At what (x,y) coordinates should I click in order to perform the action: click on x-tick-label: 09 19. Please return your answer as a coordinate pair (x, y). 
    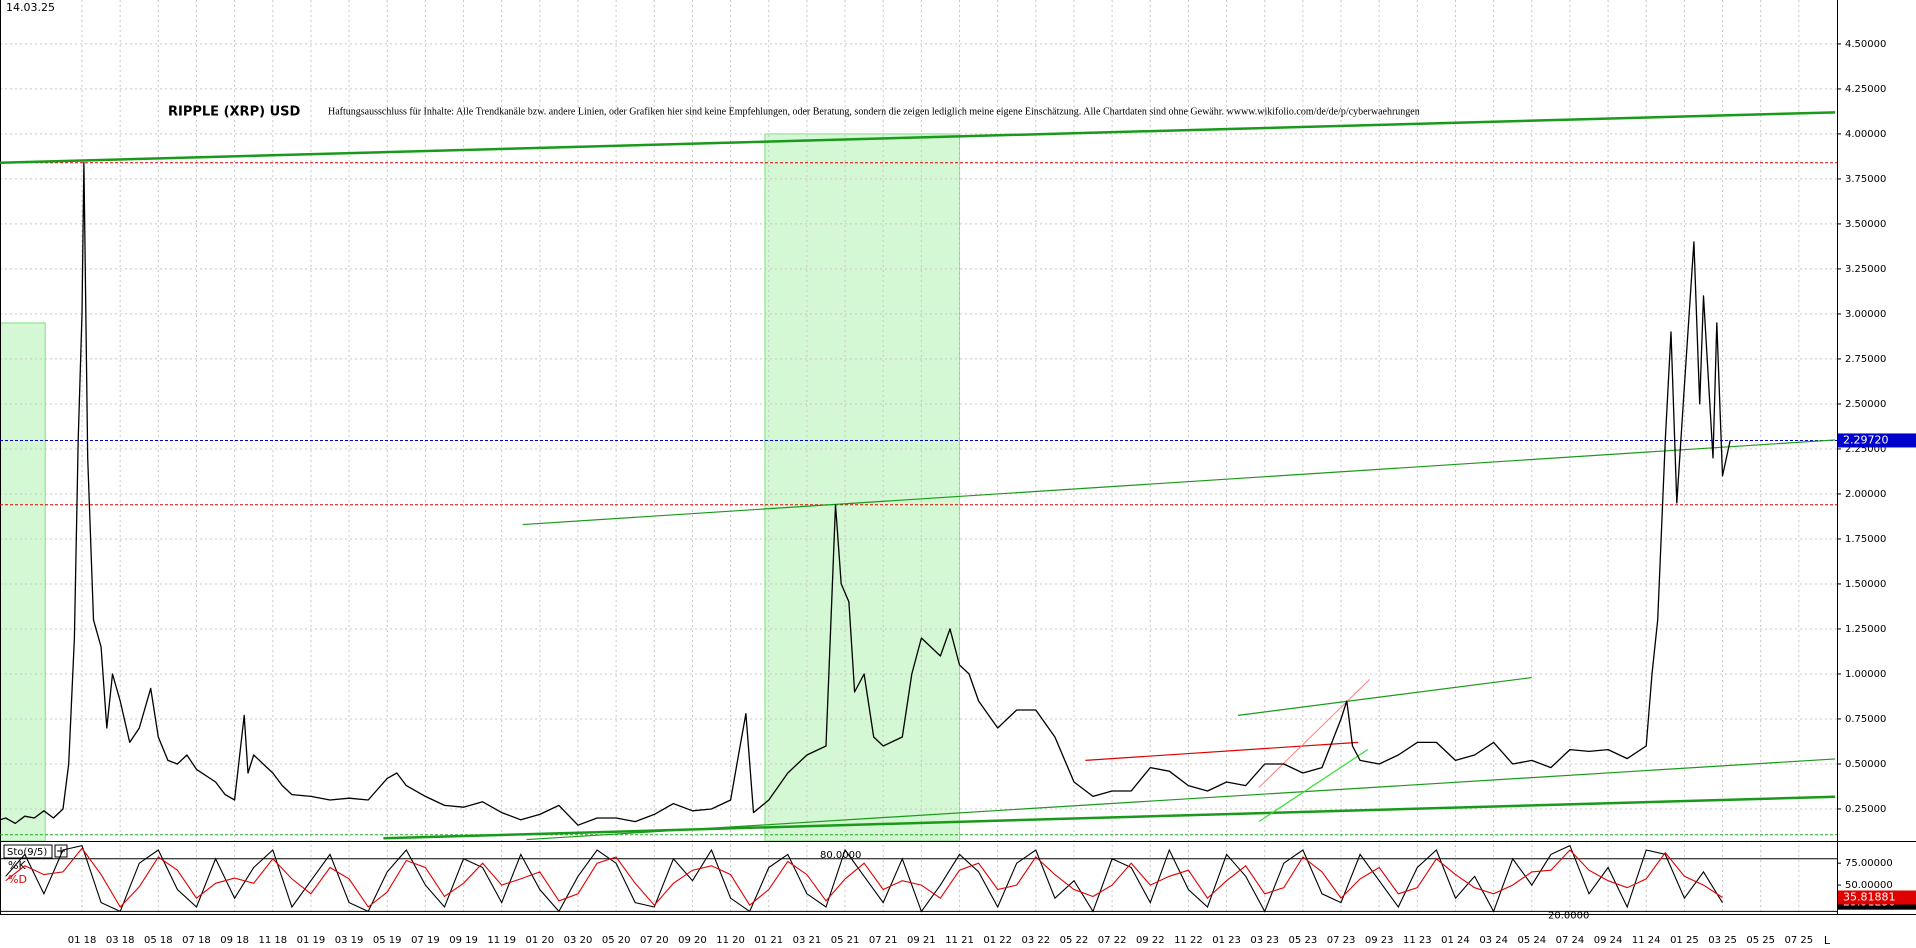
    Looking at the image, I should click on (463, 940).